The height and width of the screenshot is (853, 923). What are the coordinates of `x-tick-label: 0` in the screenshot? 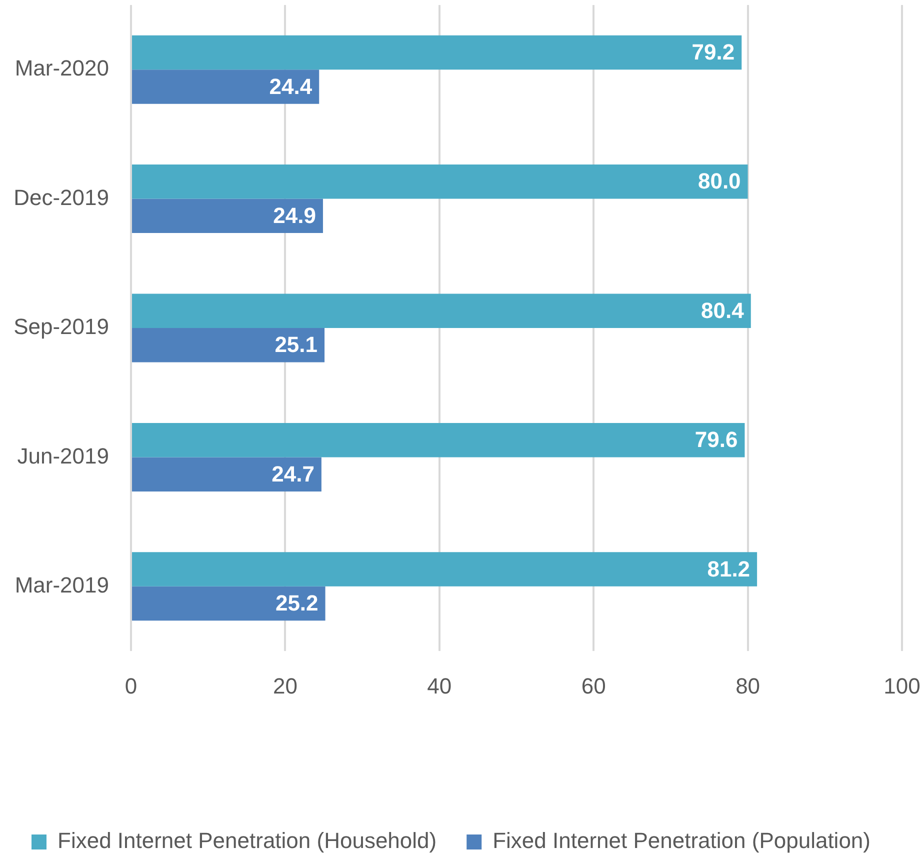 It's located at (131, 685).